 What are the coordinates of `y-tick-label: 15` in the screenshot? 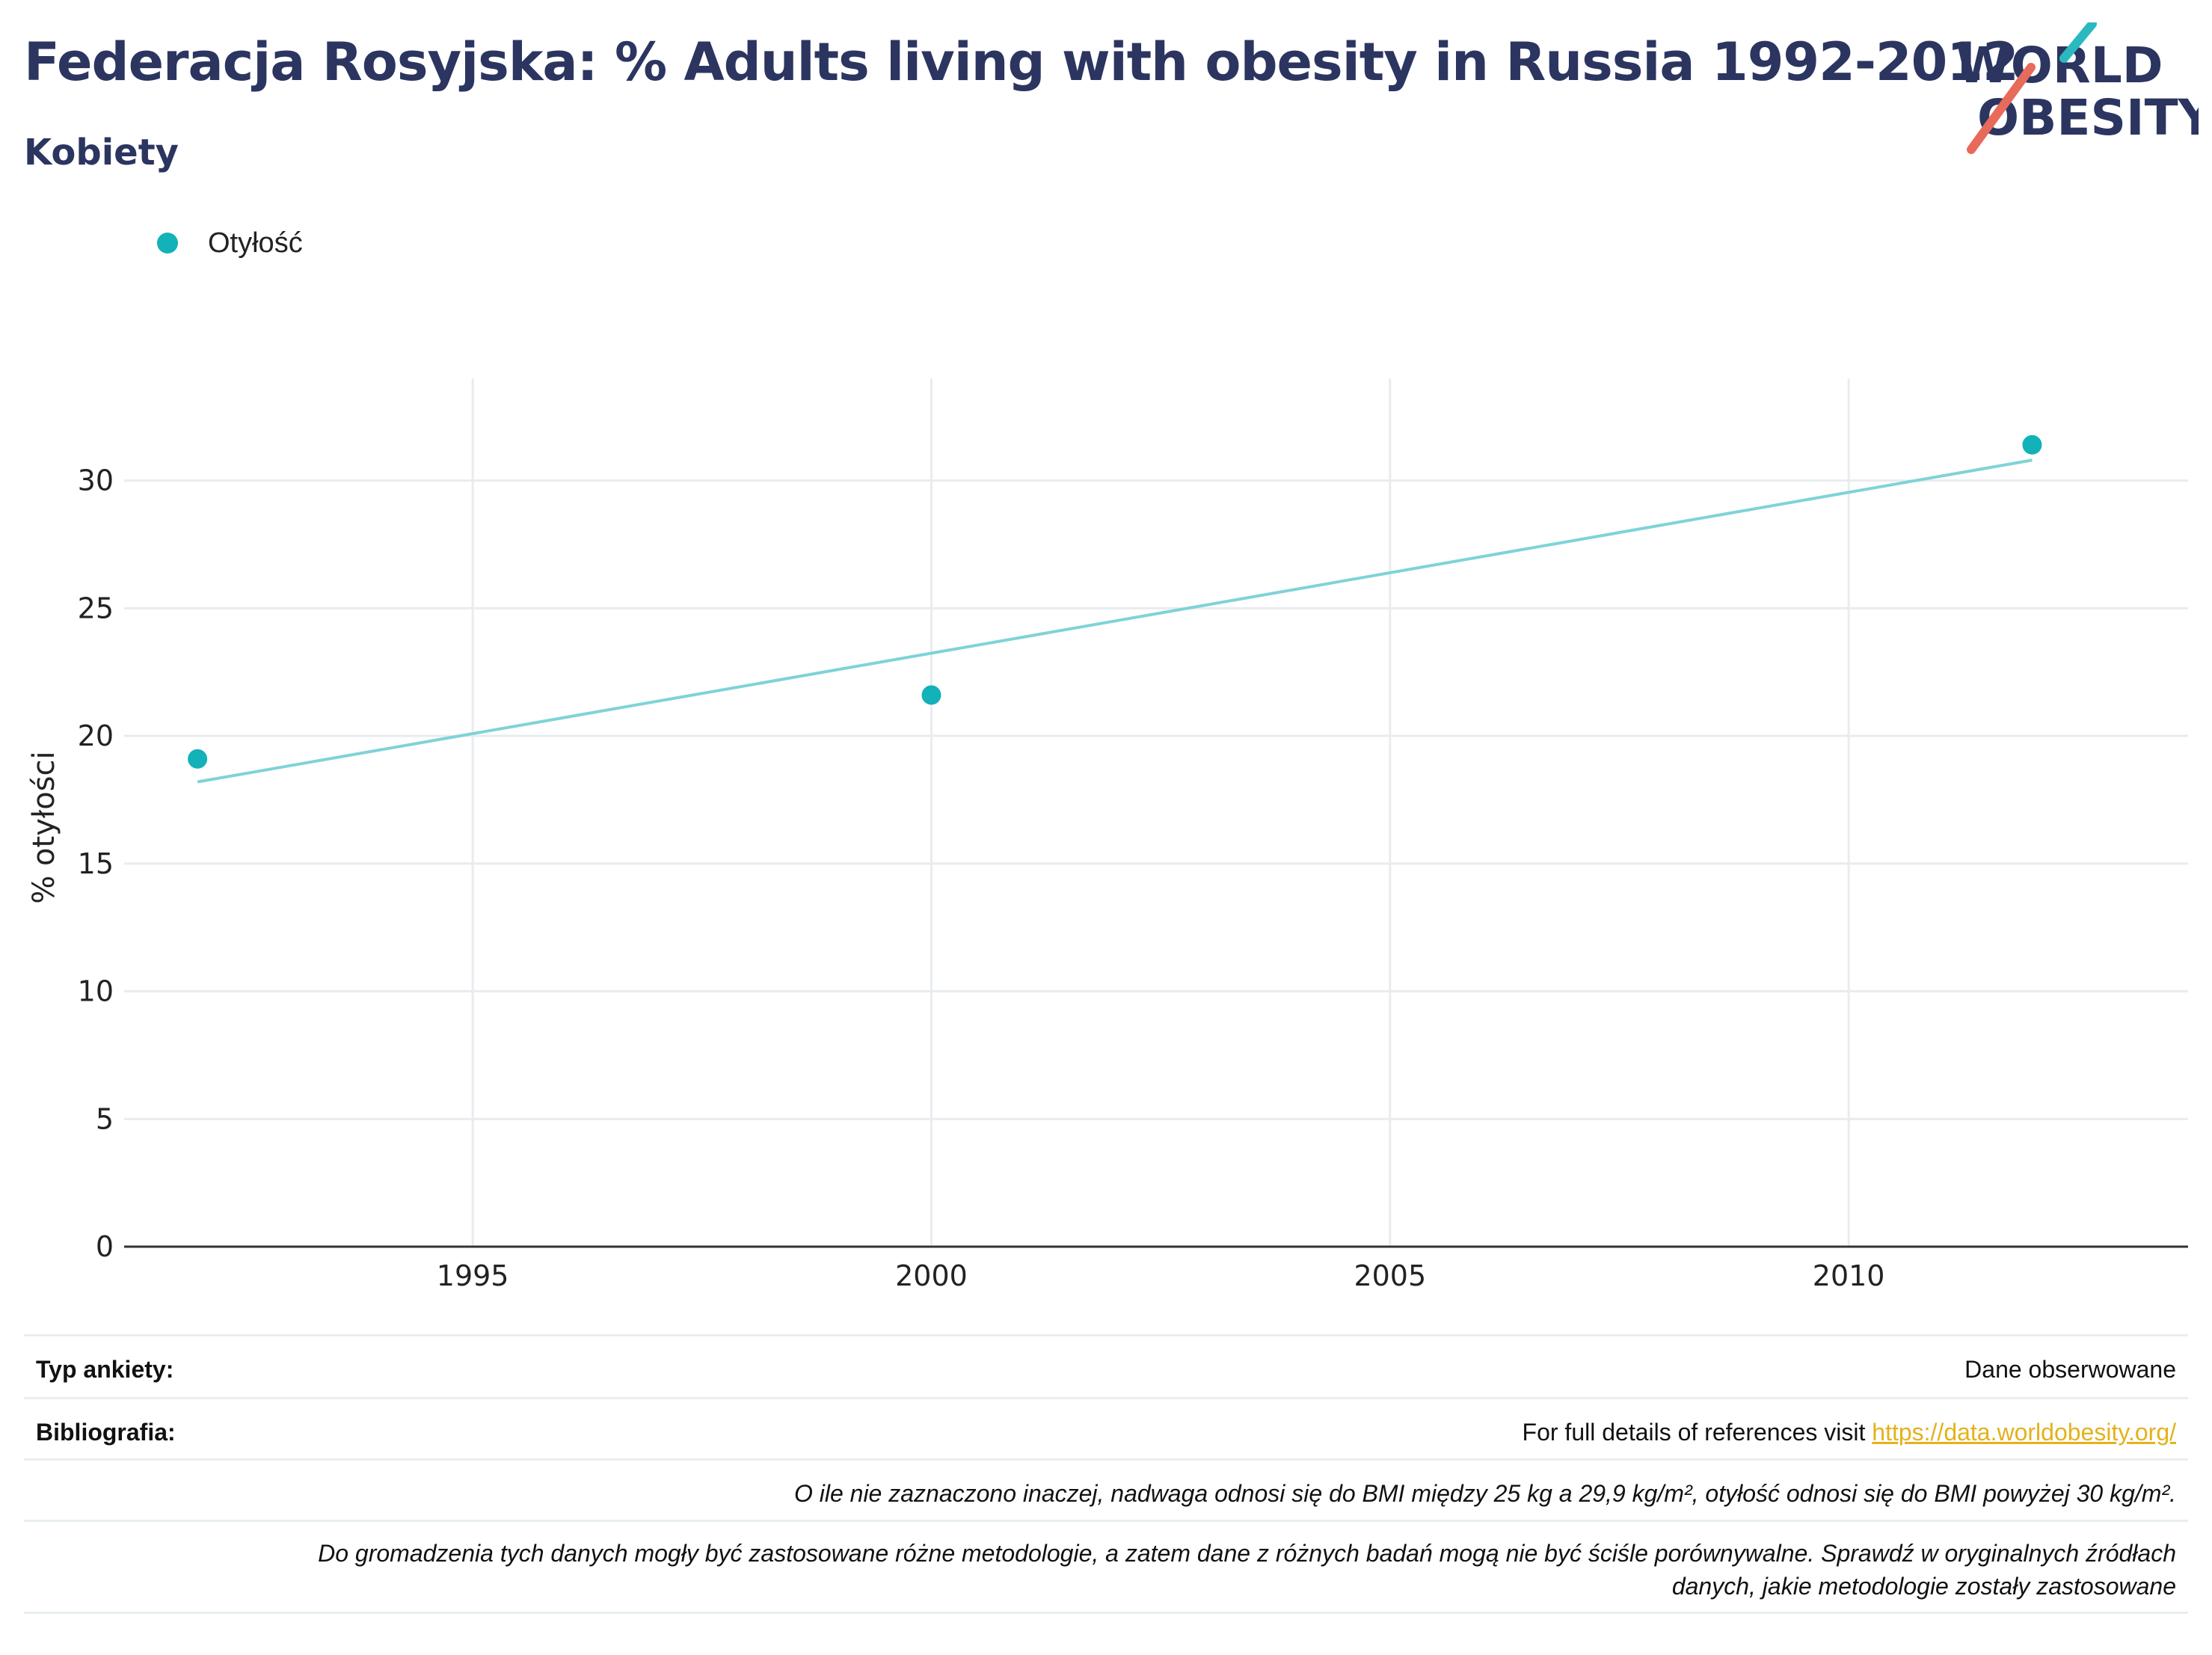 It's located at (96, 863).